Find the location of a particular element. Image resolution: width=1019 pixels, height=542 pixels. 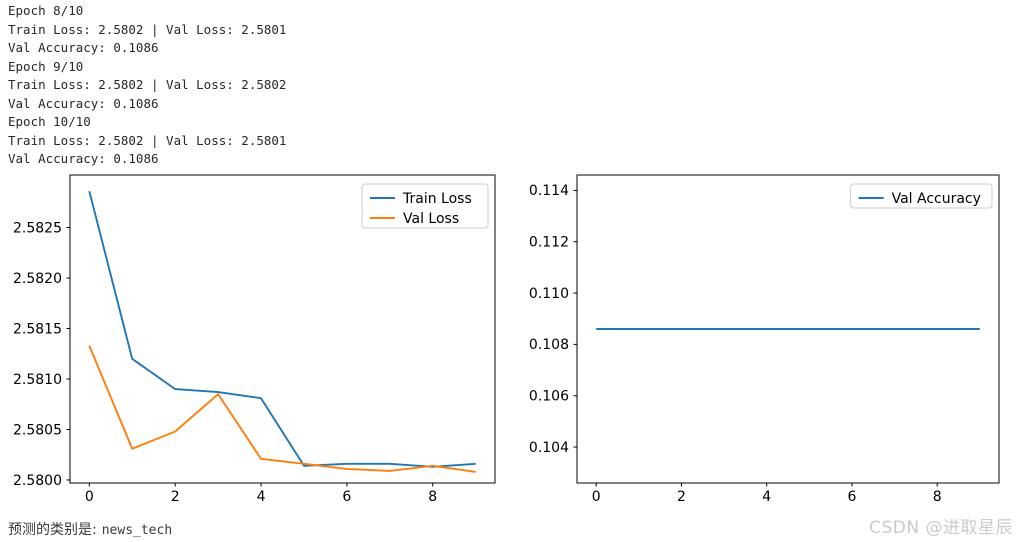

legend-label: Val Loss is located at coordinates (431, 219).